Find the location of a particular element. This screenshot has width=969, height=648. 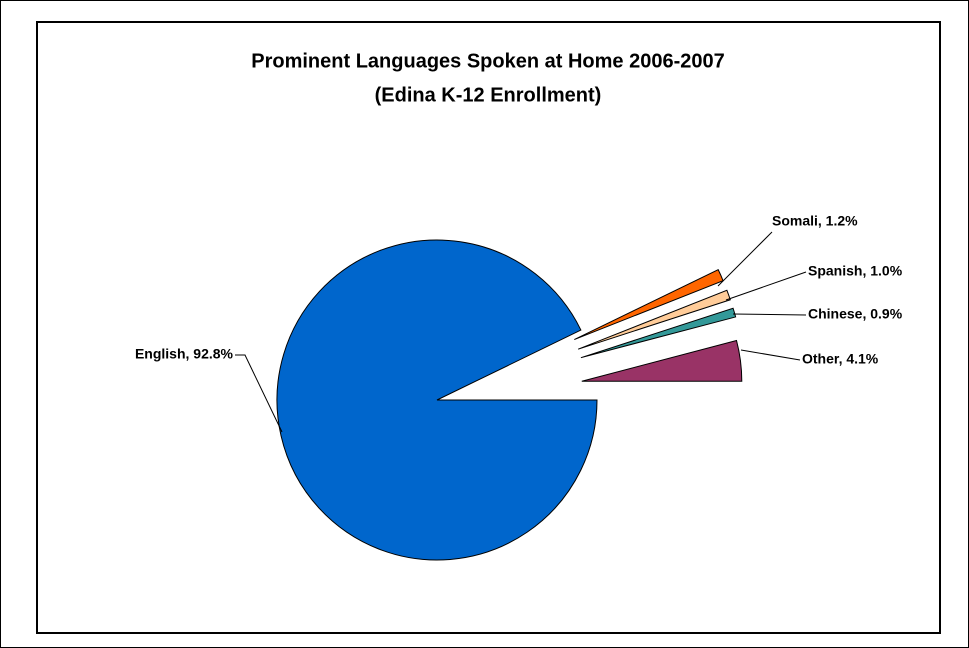

slice-label: Other, 4.1% is located at coordinates (840, 359).